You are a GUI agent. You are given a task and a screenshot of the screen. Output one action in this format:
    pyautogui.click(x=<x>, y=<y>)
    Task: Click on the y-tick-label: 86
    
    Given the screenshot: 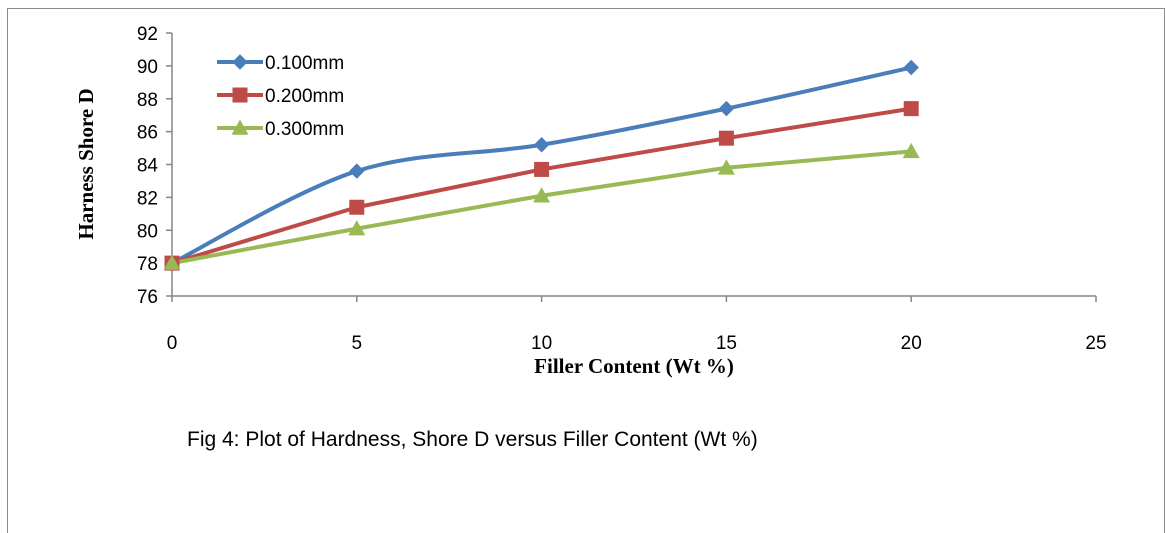 What is the action you would take?
    pyautogui.click(x=147, y=133)
    